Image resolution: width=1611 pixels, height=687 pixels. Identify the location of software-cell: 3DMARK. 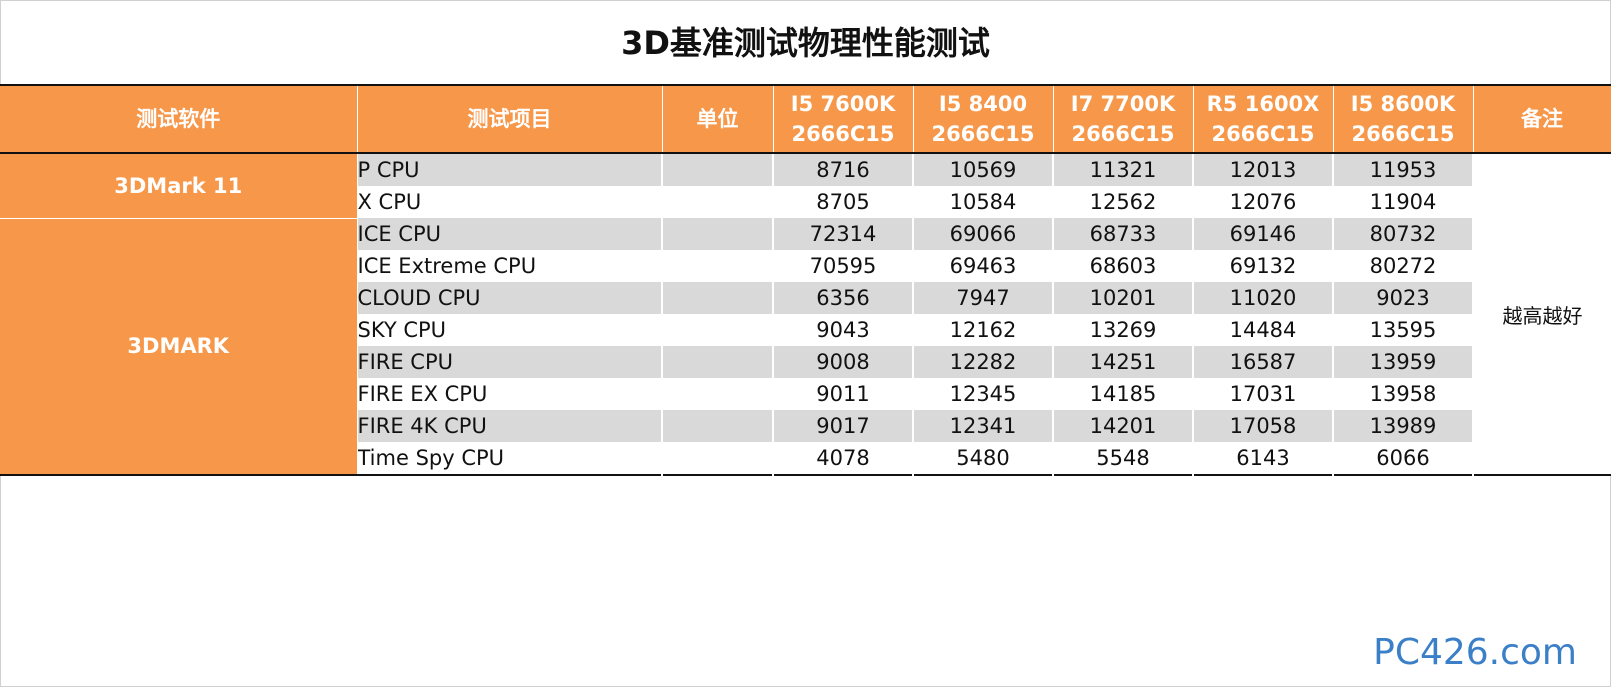
(179, 347).